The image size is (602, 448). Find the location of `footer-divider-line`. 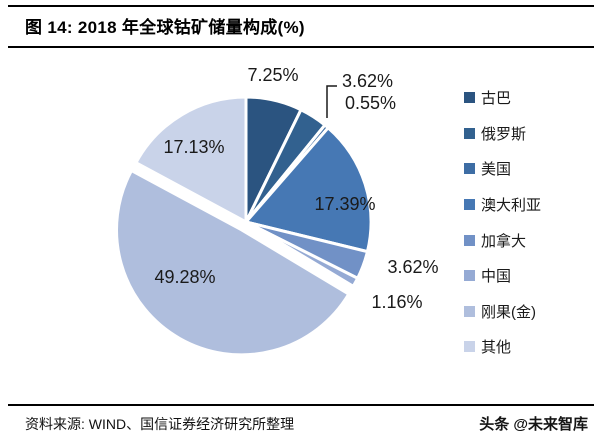

footer-divider-line is located at coordinates (301, 405).